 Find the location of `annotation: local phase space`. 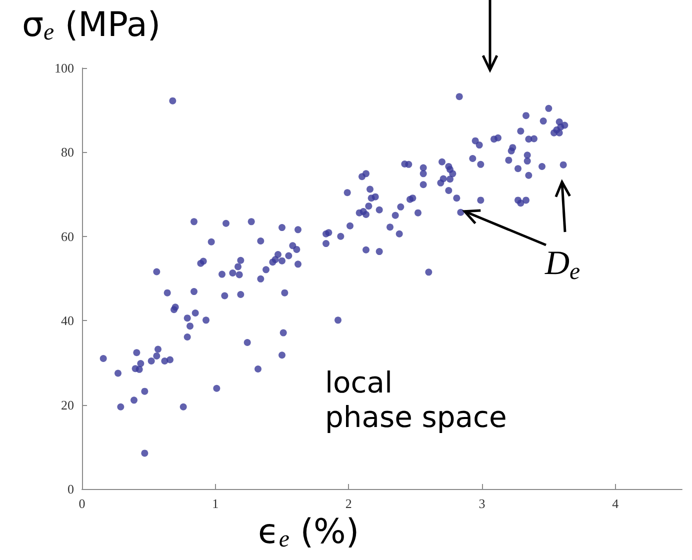

annotation: local phase space is located at coordinates (416, 399).